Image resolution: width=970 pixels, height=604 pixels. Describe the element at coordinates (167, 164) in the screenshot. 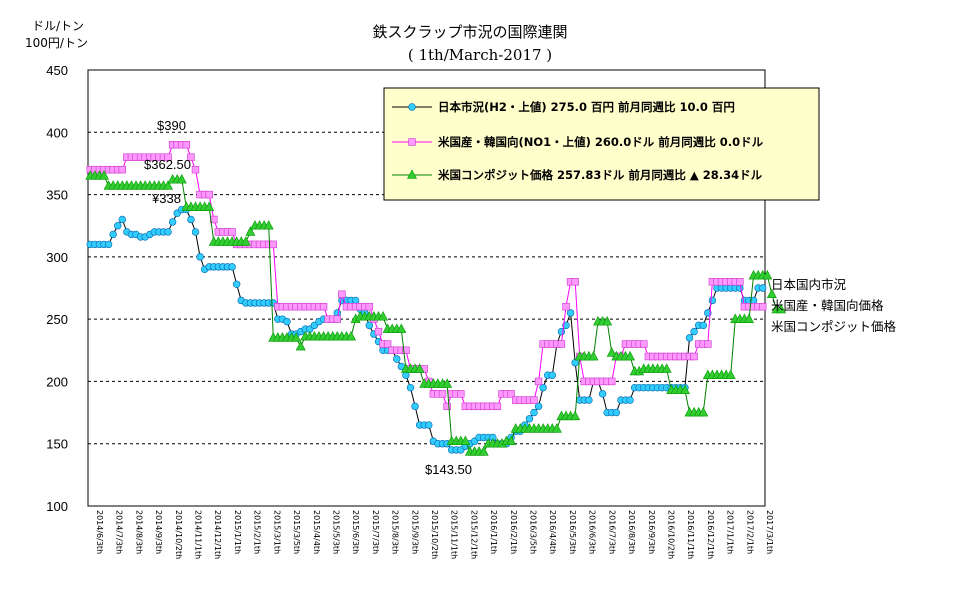

I see `annotation-label: $362.50` at that location.